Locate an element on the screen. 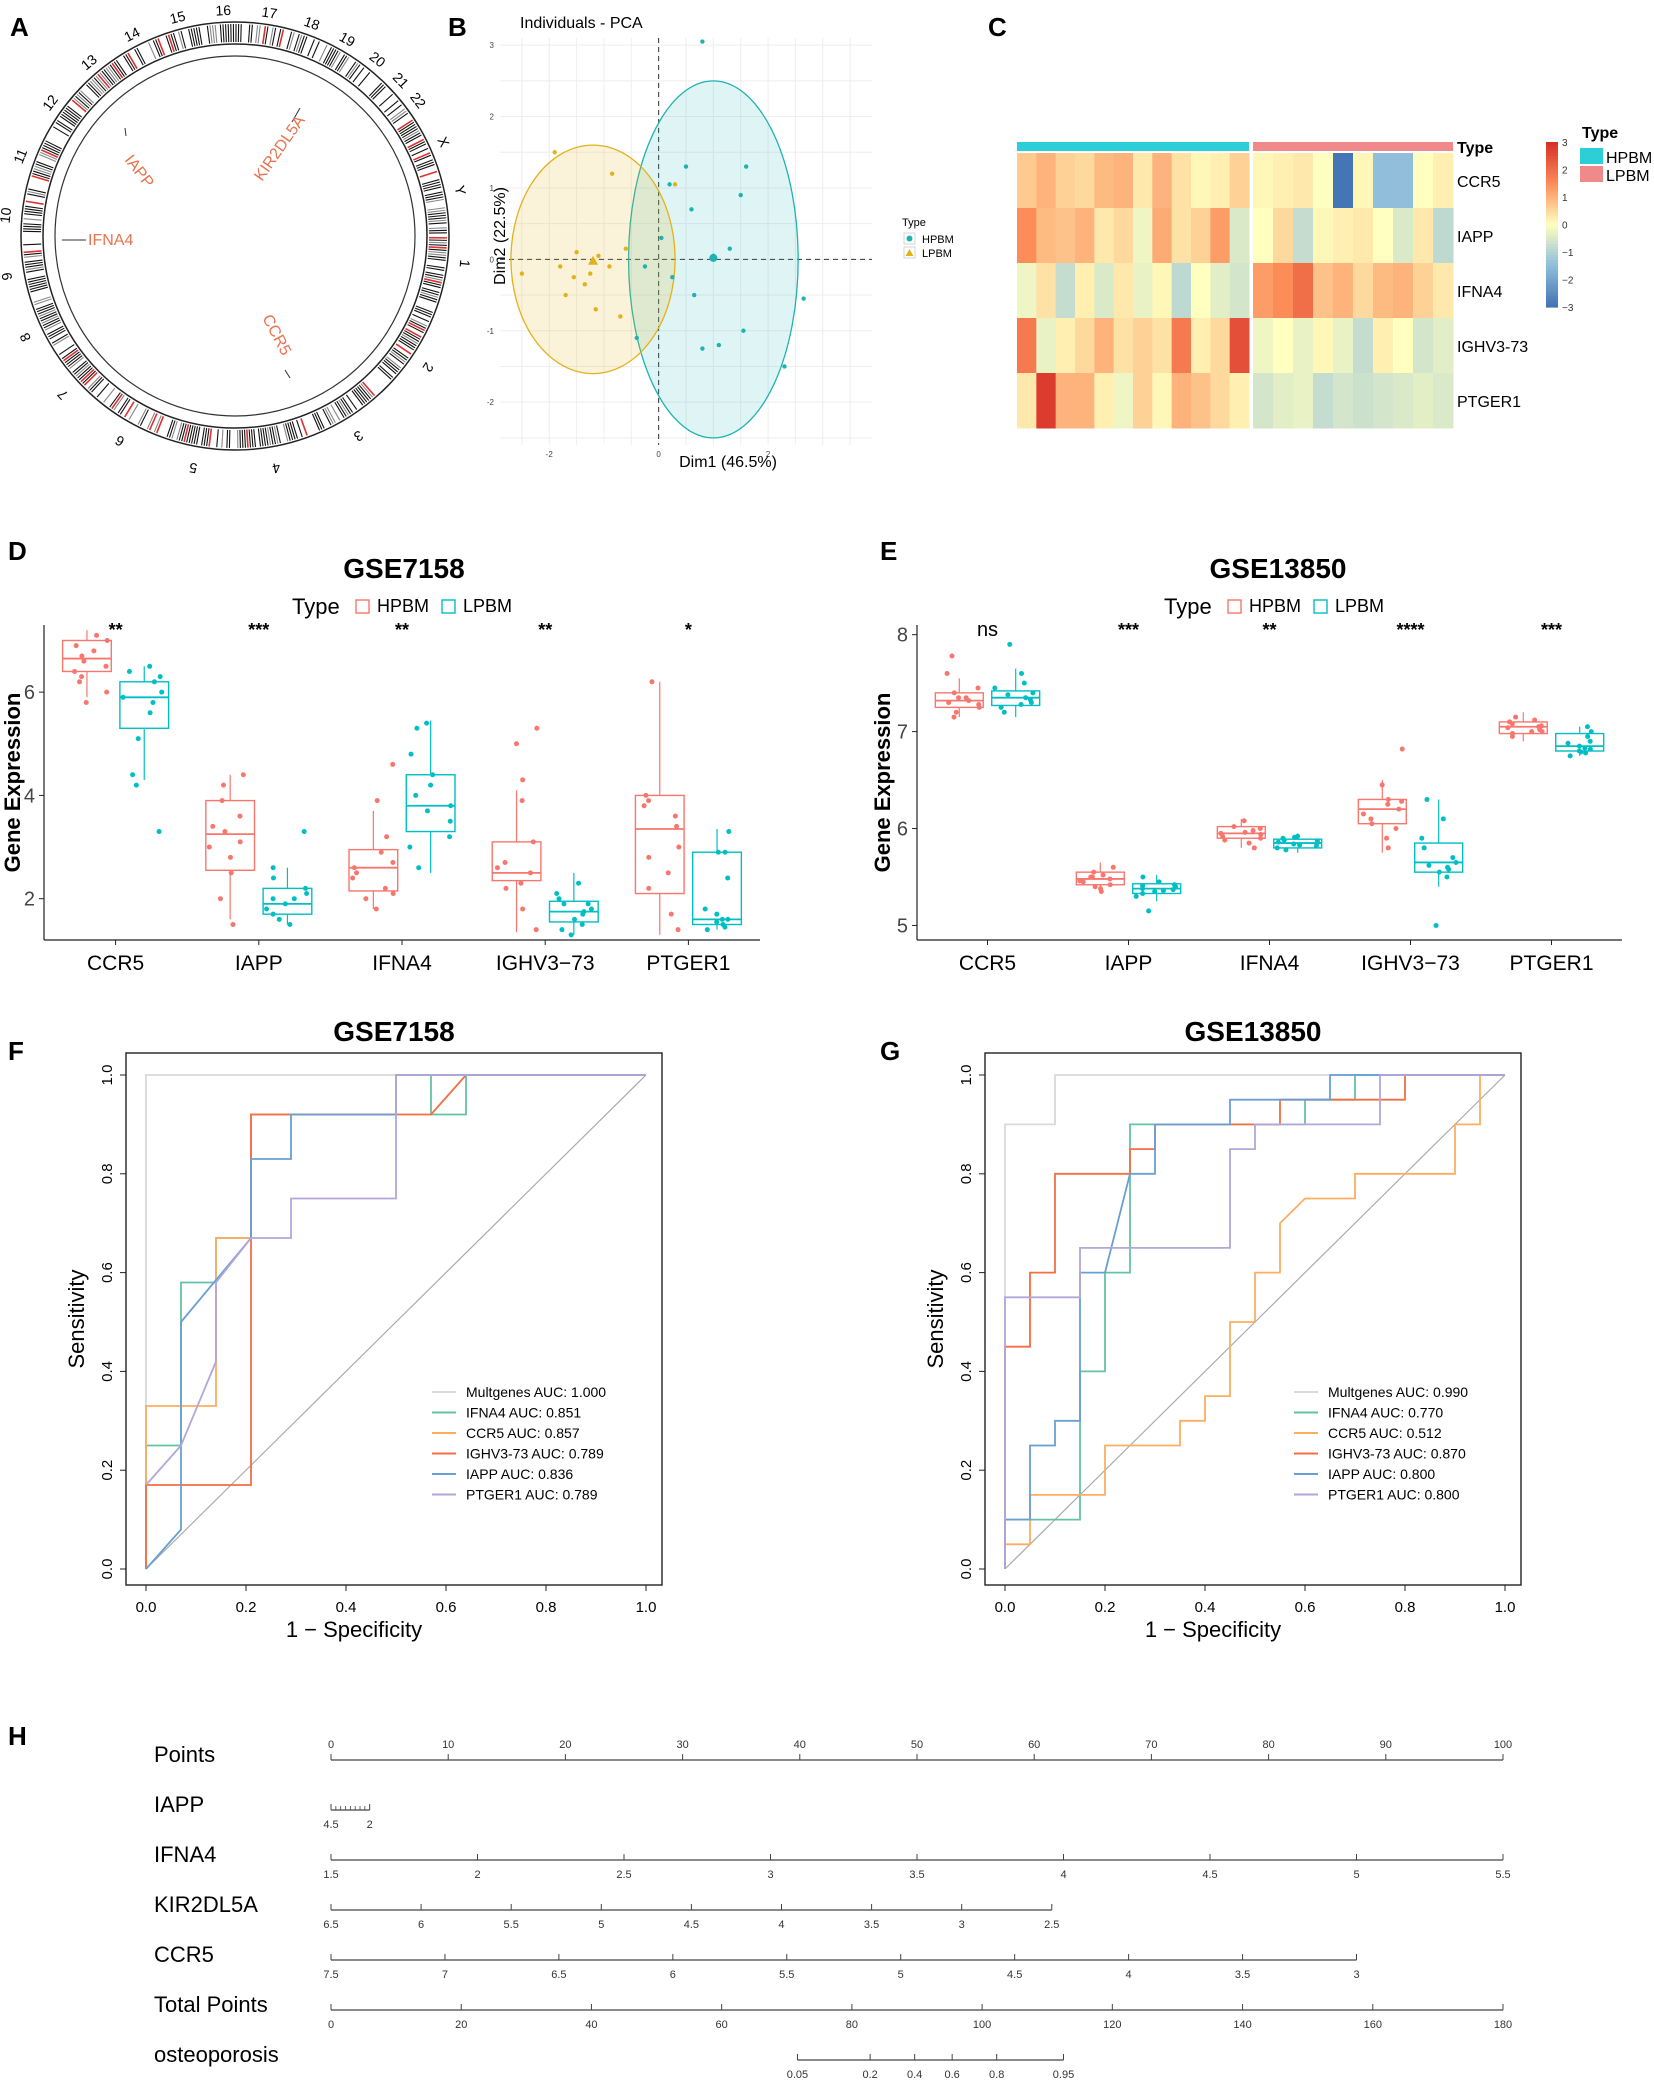  panel-label-h: H is located at coordinates (17, 1736).